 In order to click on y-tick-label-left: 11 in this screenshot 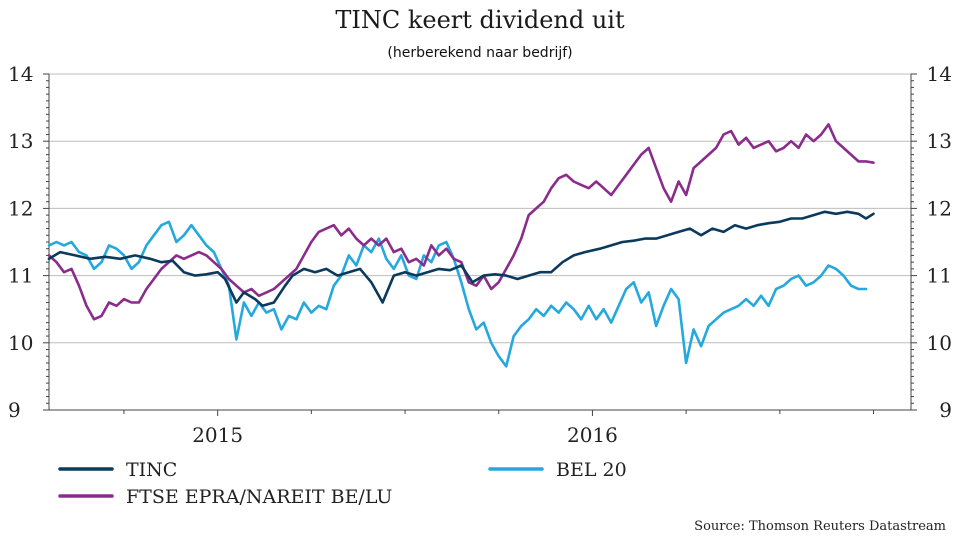, I will do `click(20, 276)`.